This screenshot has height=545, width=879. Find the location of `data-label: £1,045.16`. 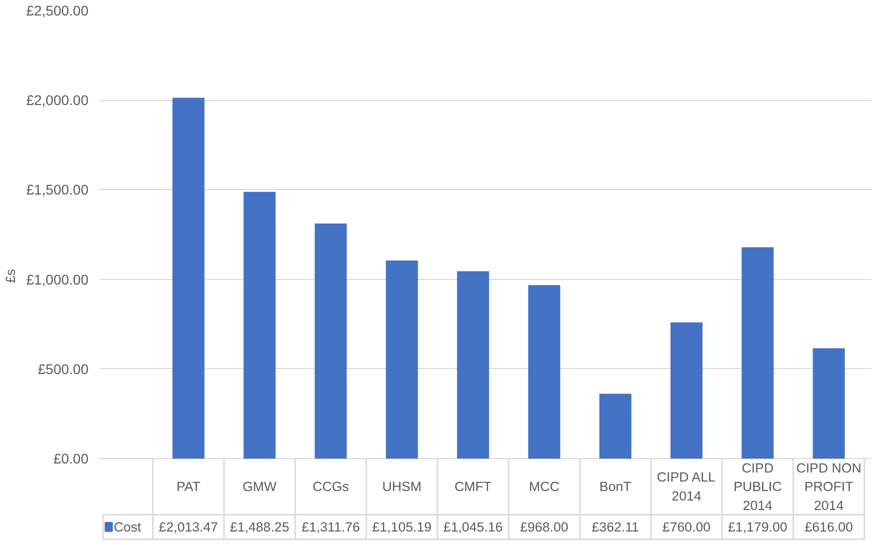

data-label: £1,045.16 is located at coordinates (473, 526).